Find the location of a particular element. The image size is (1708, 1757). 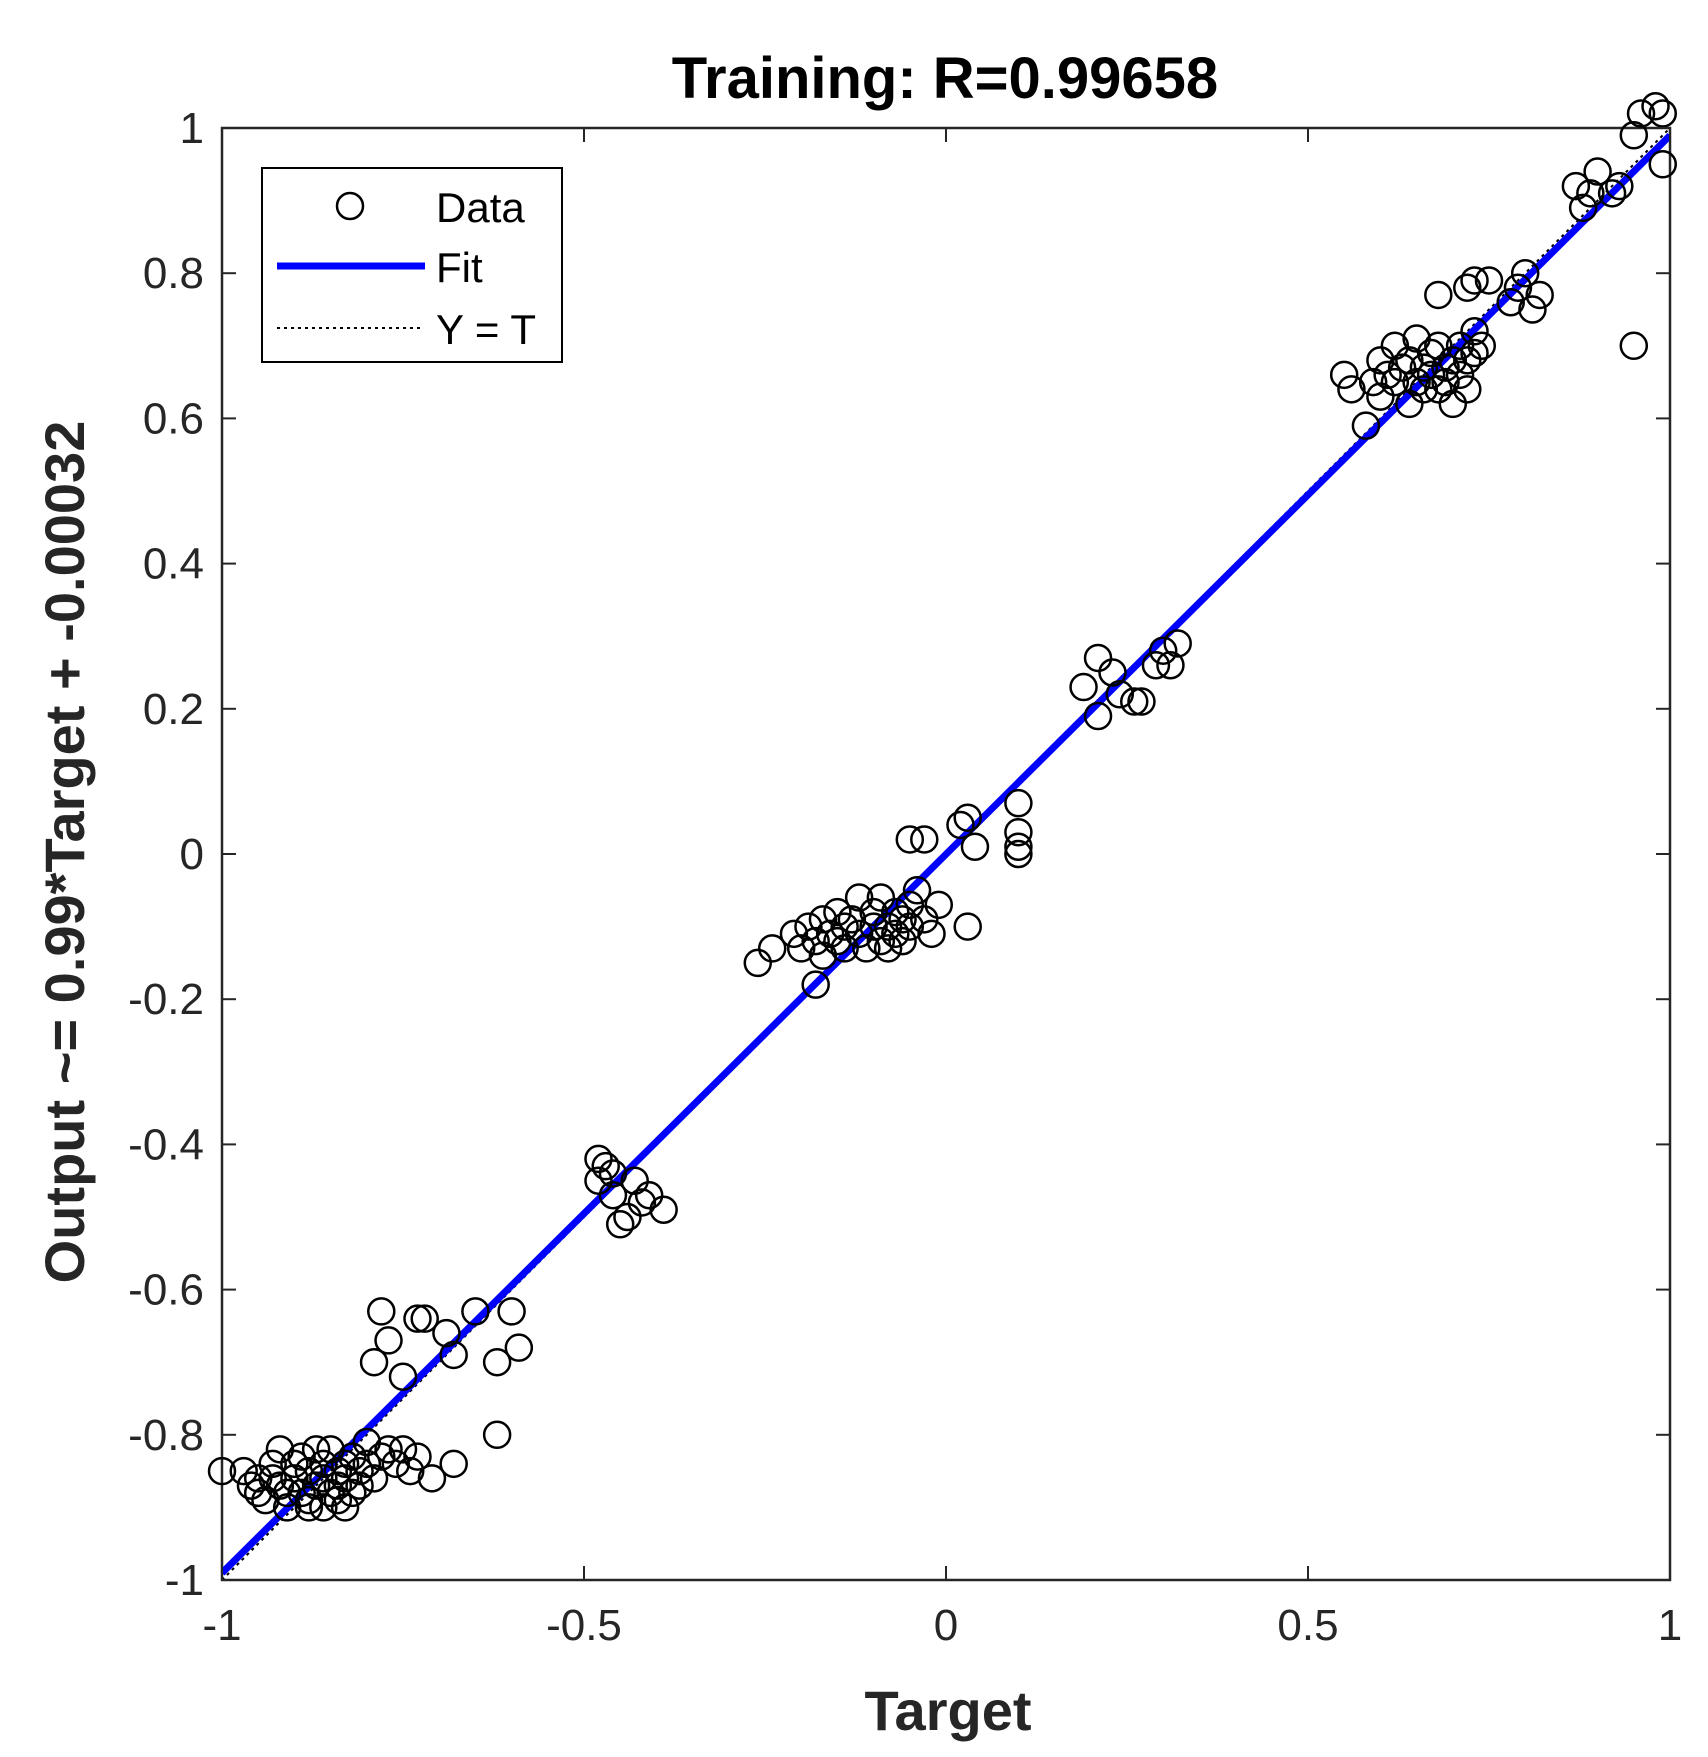

y-tick-label: 0.2 is located at coordinates (173, 709).